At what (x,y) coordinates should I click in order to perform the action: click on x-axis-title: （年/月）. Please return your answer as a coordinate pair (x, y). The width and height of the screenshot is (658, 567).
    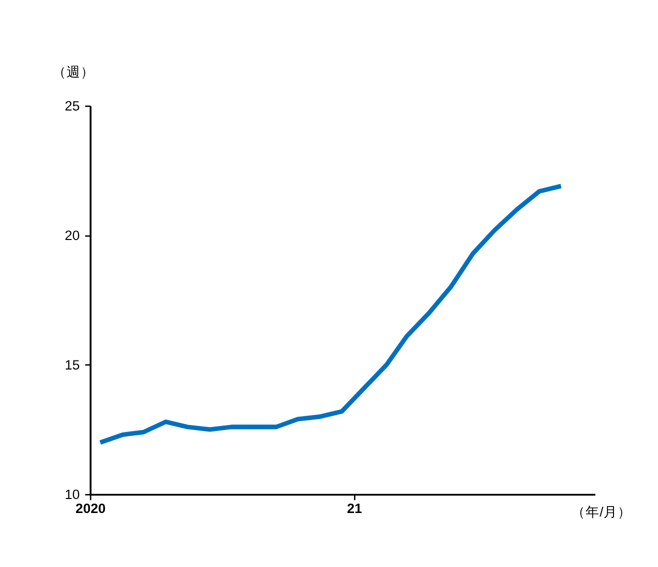
    Looking at the image, I should click on (602, 512).